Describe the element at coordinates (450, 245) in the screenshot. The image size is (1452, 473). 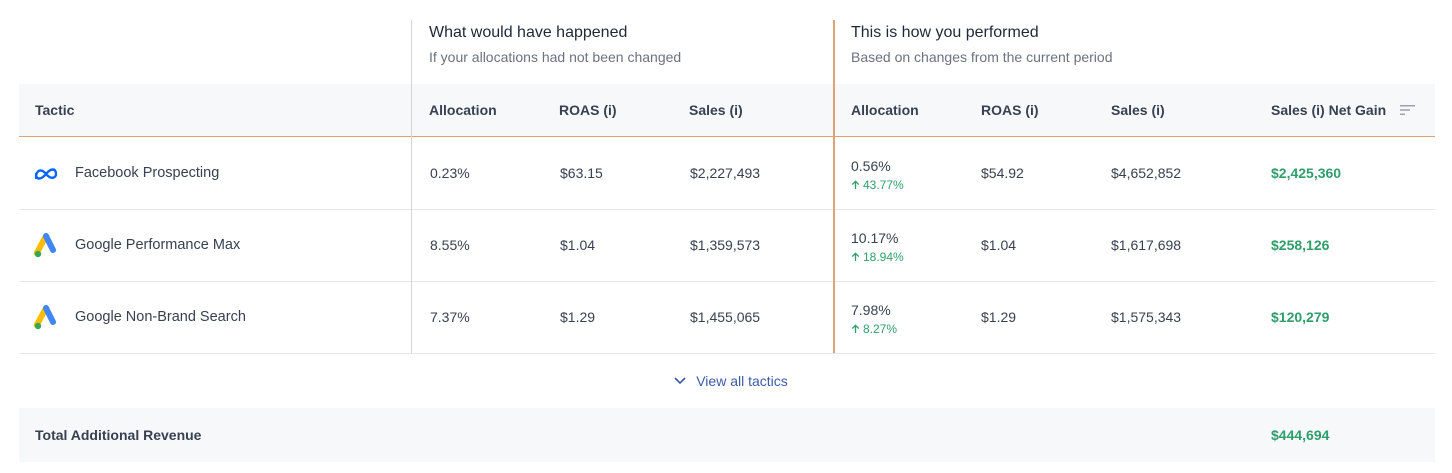
I see `baseline-allocation: 8.55%` at that location.